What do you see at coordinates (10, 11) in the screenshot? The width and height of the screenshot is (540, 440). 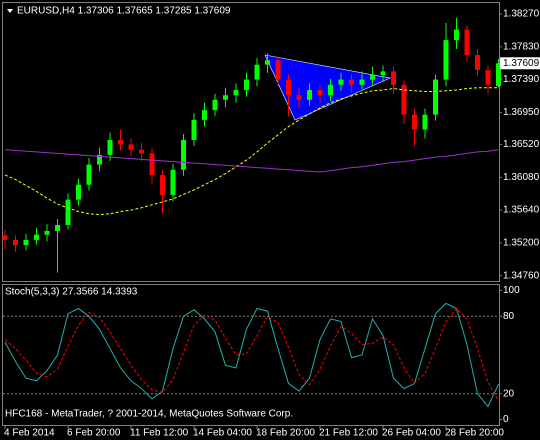 I see `collapse-icon` at bounding box center [10, 11].